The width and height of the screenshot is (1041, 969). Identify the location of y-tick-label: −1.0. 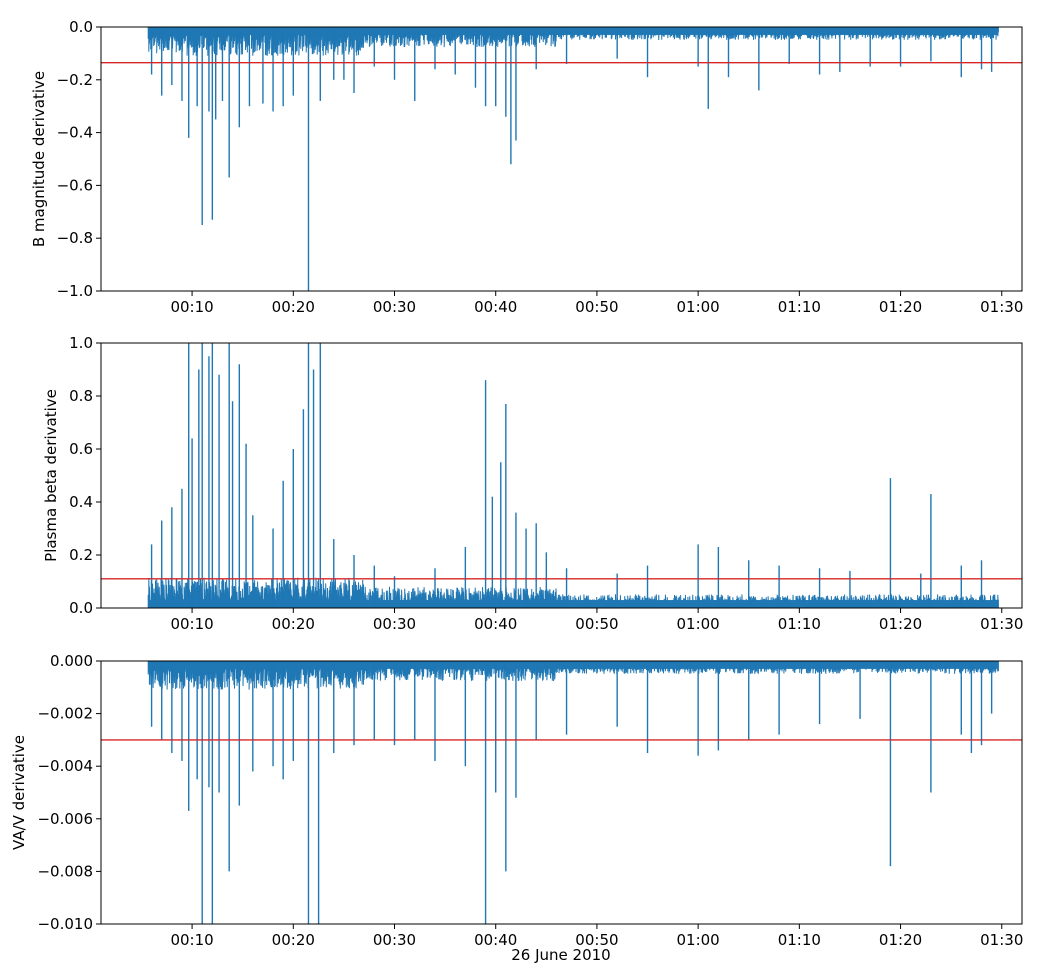
(75, 291).